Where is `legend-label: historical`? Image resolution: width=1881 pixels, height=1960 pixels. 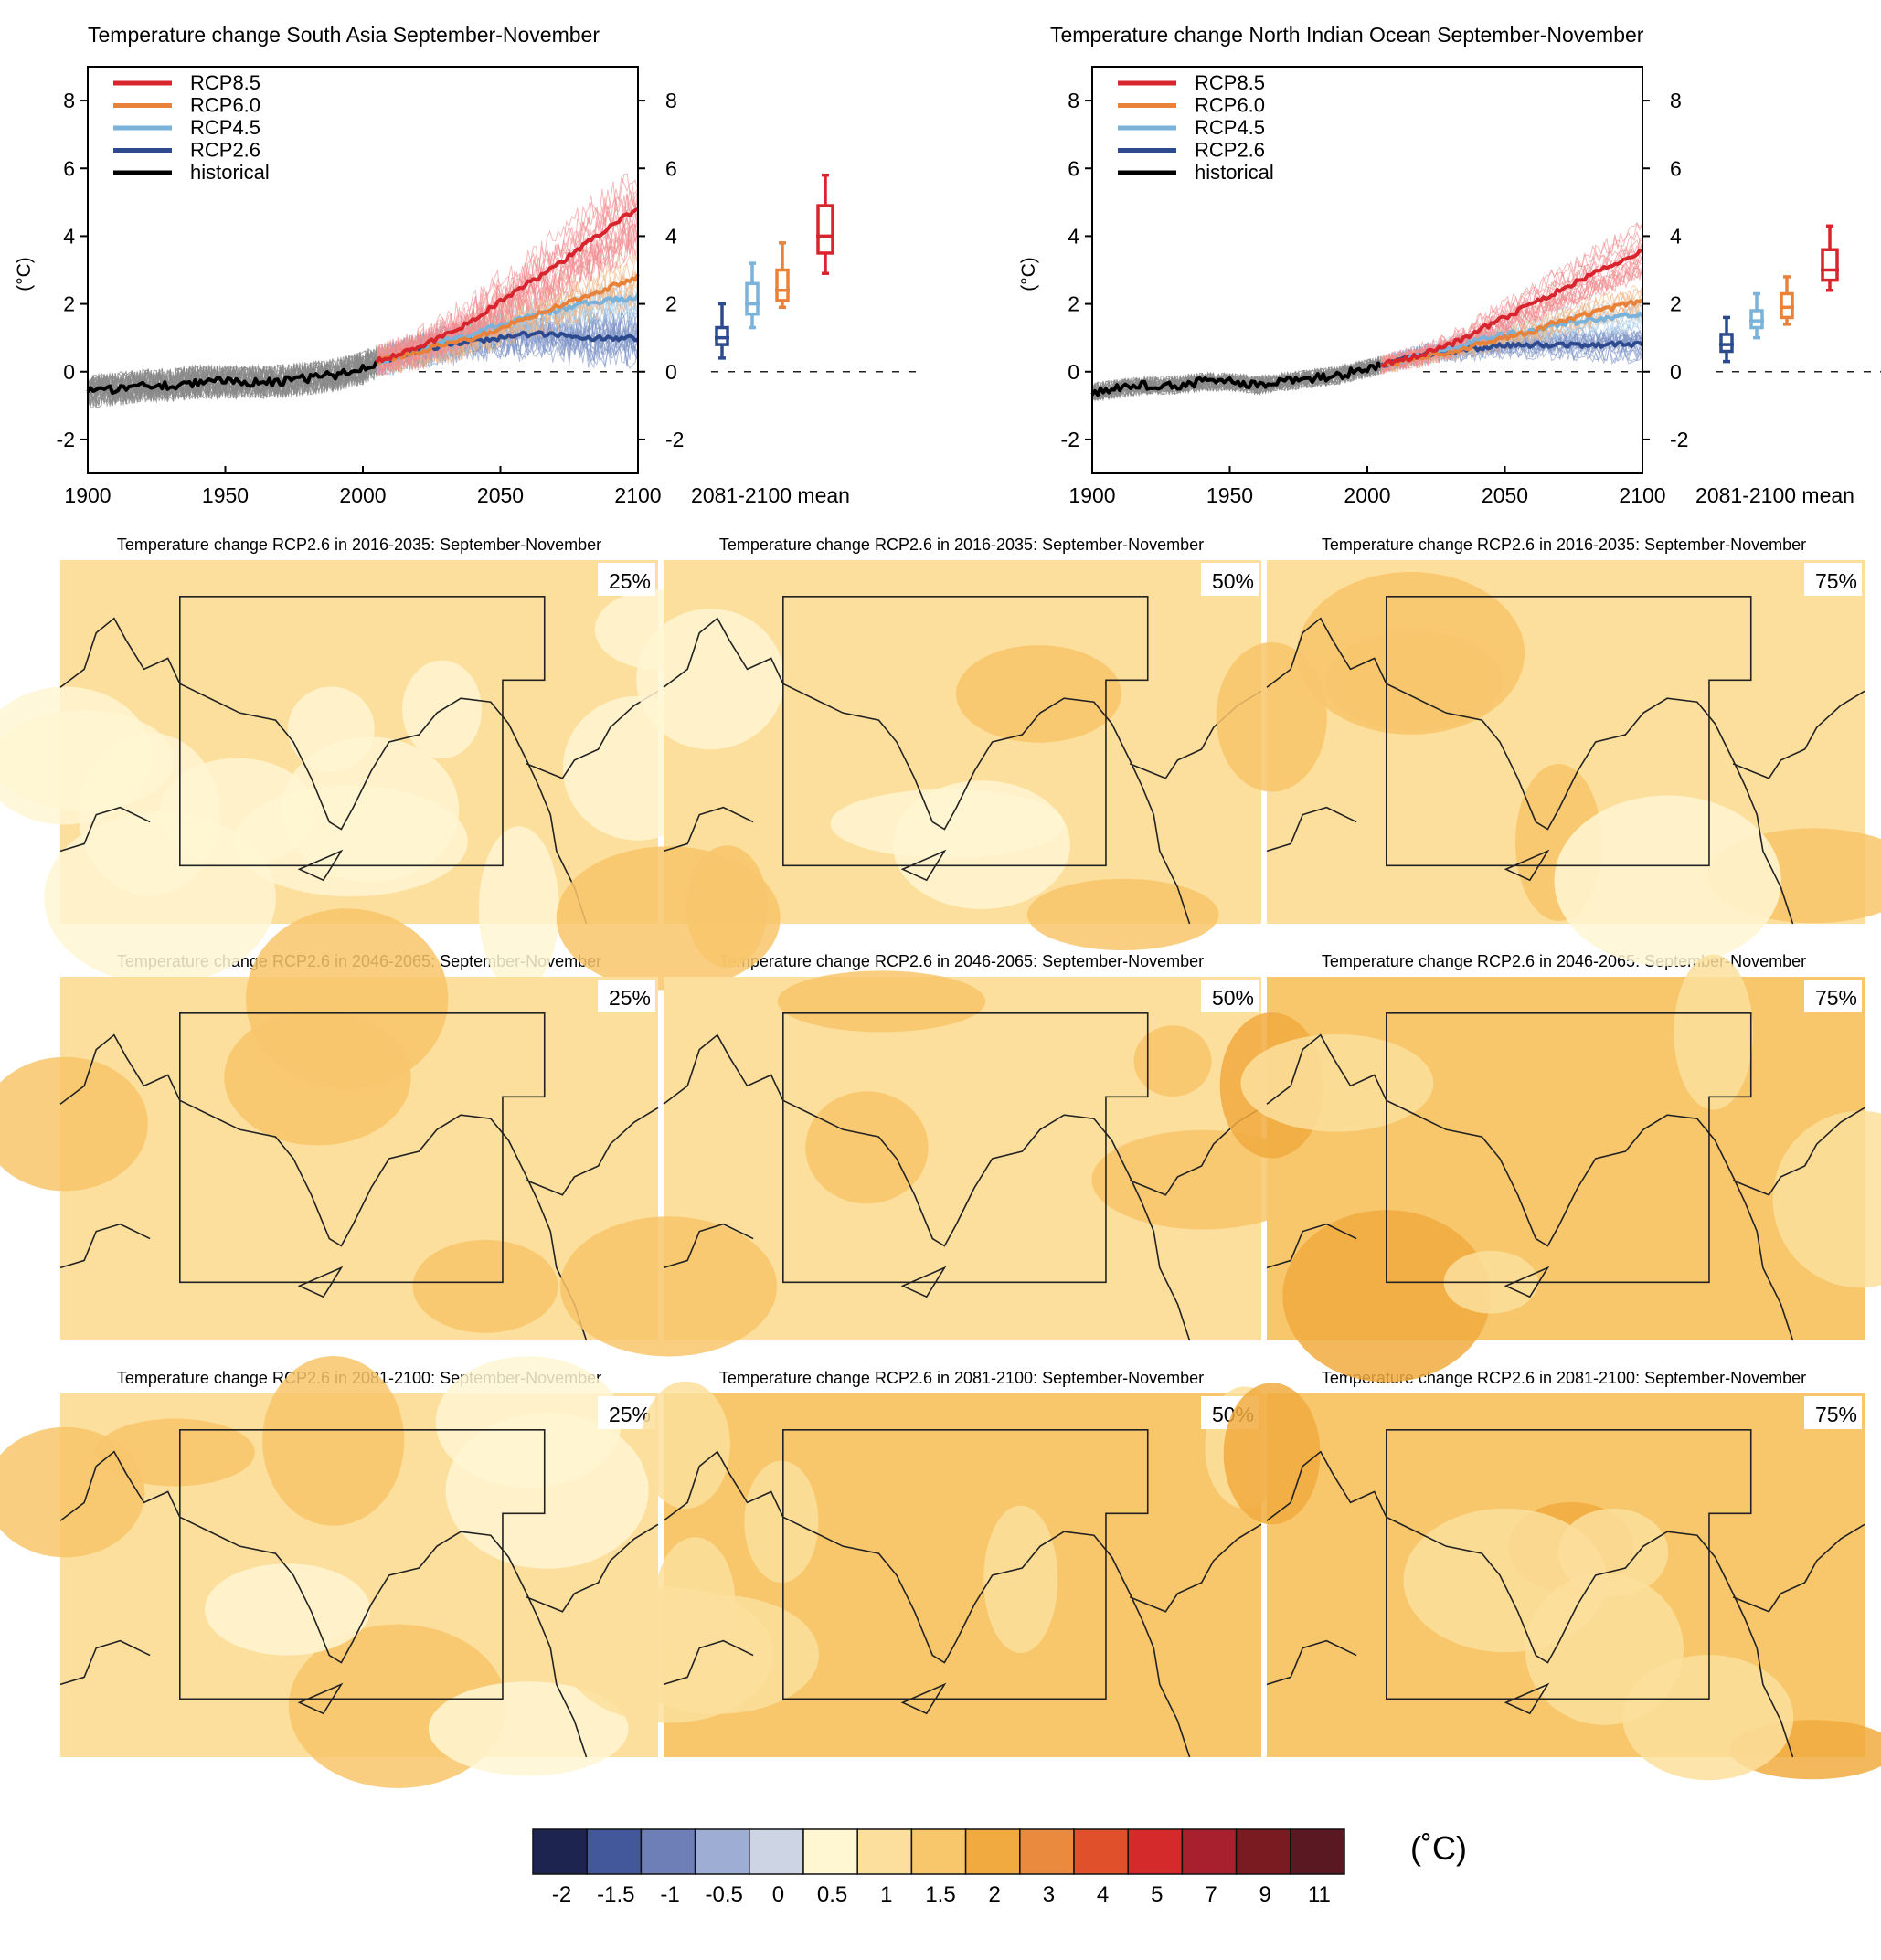
legend-label: historical is located at coordinates (1234, 172).